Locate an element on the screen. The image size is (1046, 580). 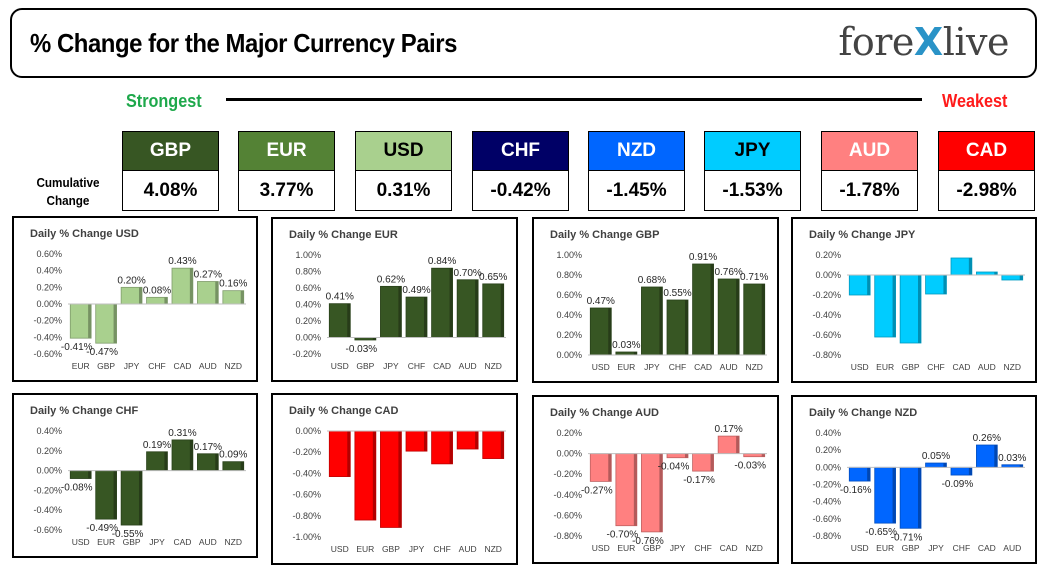
currency-box: EUR 3.77% is located at coordinates (286, 171).